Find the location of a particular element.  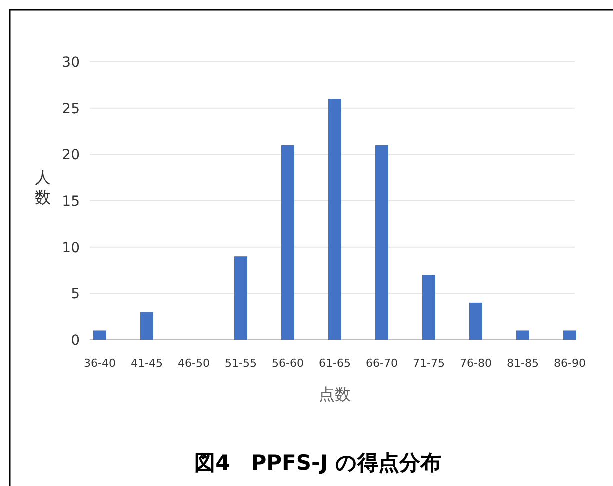

y-tick-label: 25 is located at coordinates (71, 109).